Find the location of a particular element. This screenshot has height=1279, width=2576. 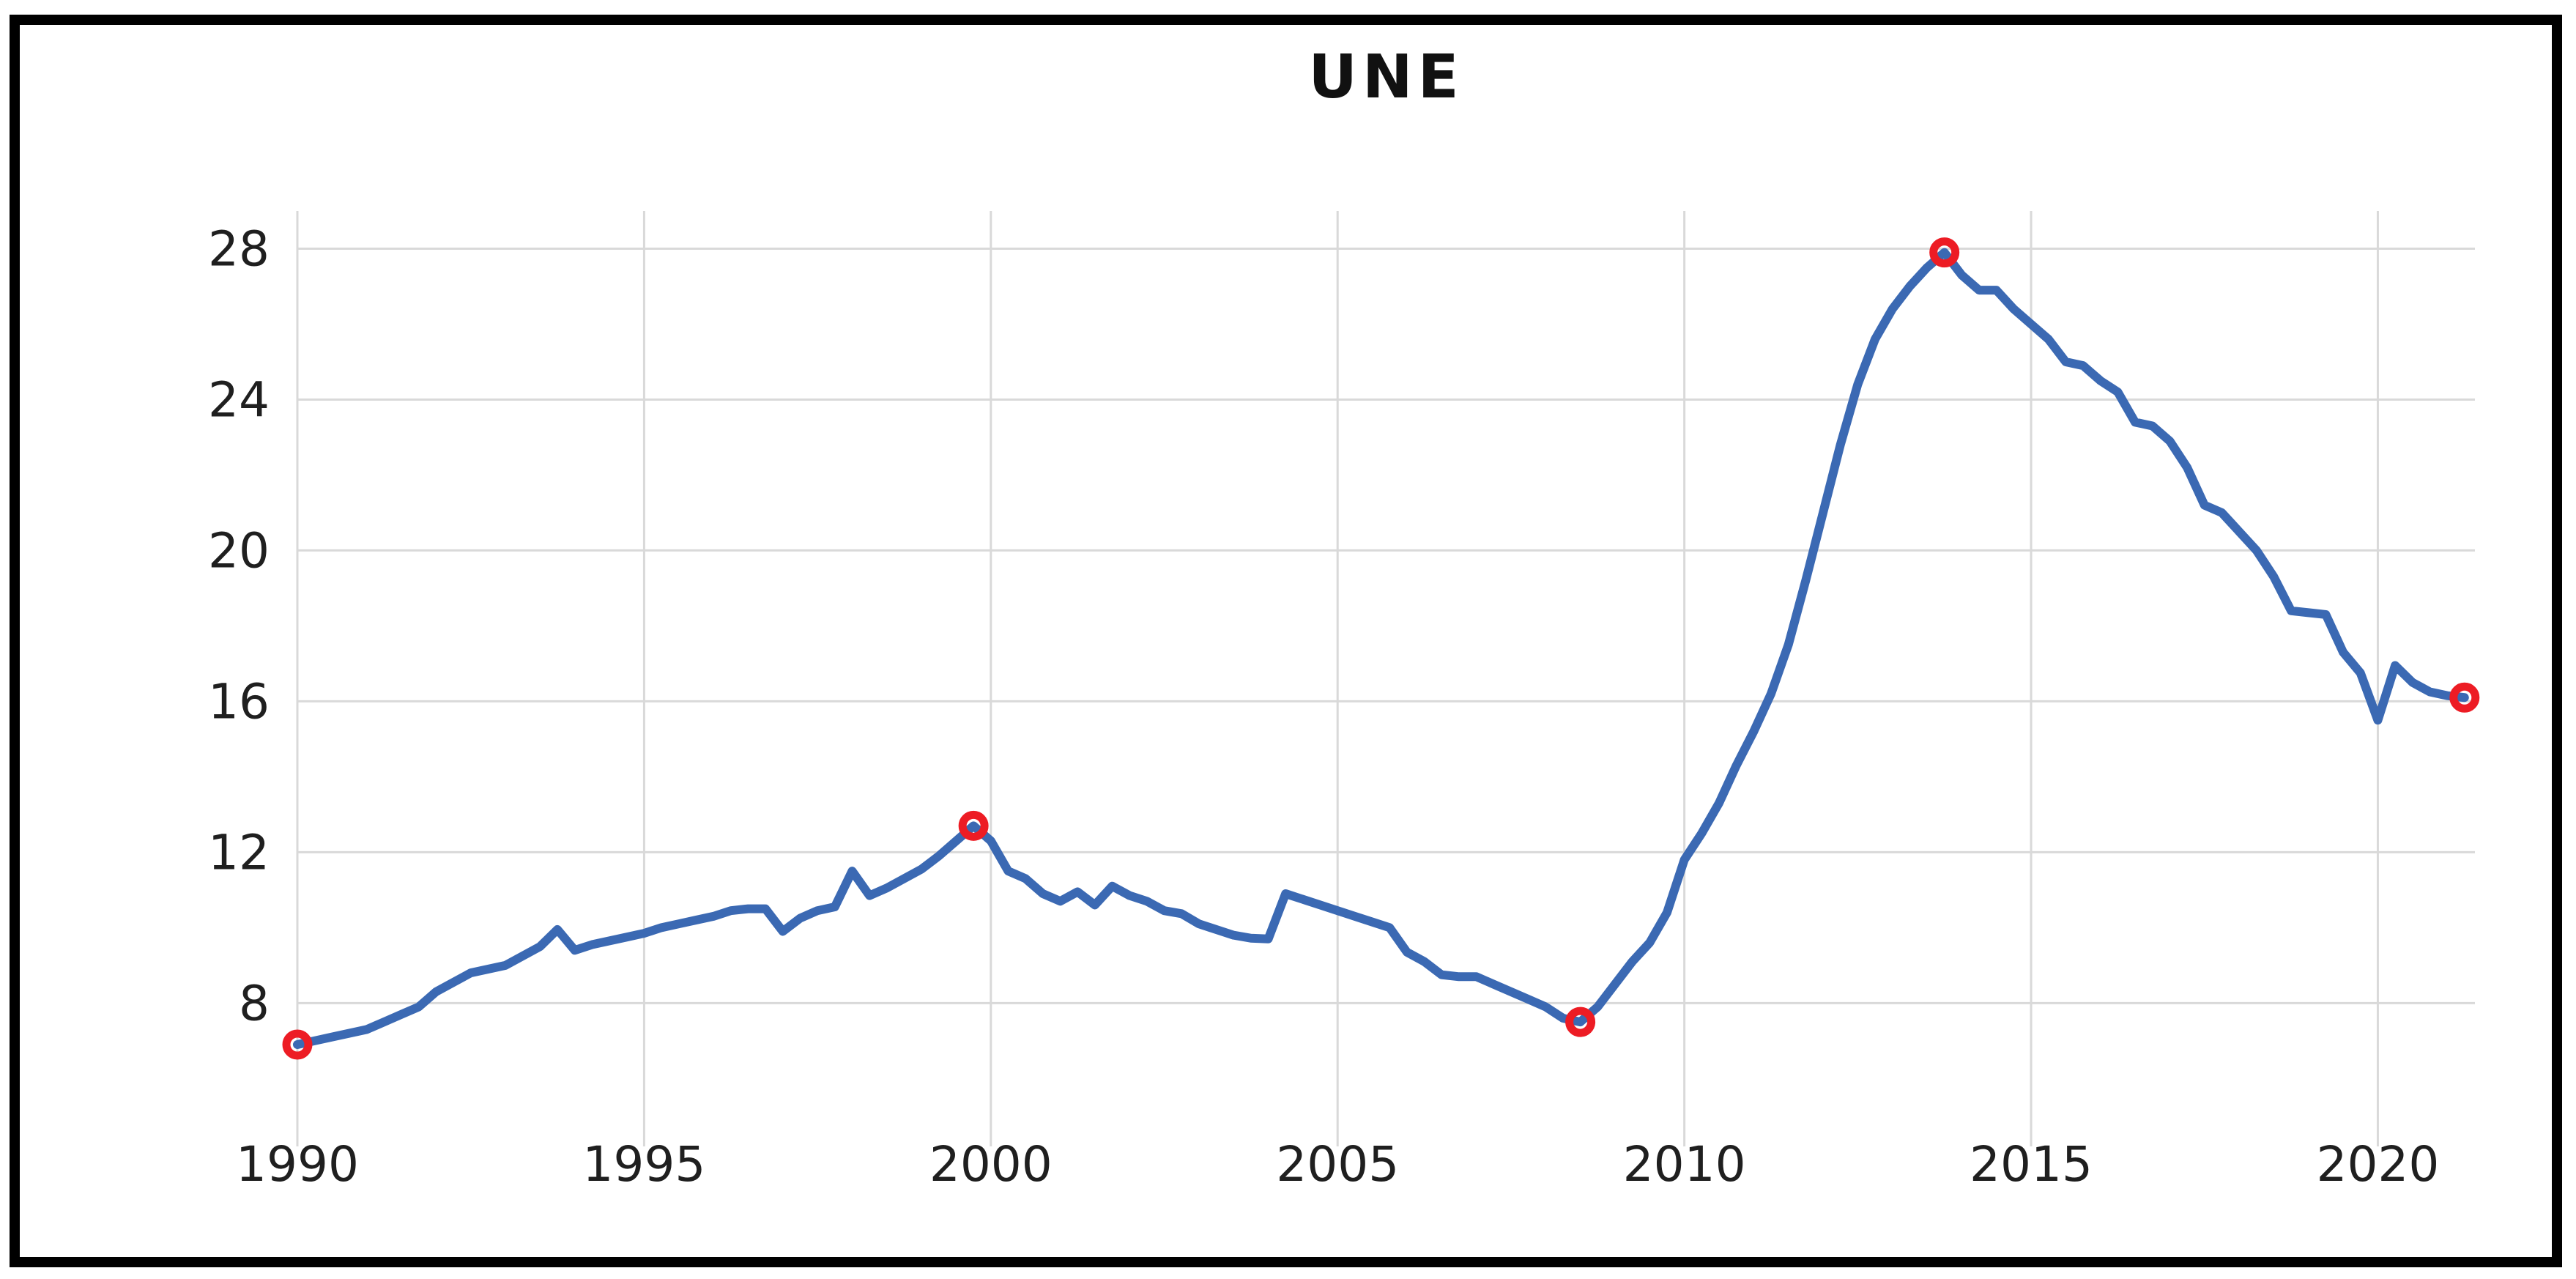

x-axis-tick-label: 2015 is located at coordinates (2031, 1164).